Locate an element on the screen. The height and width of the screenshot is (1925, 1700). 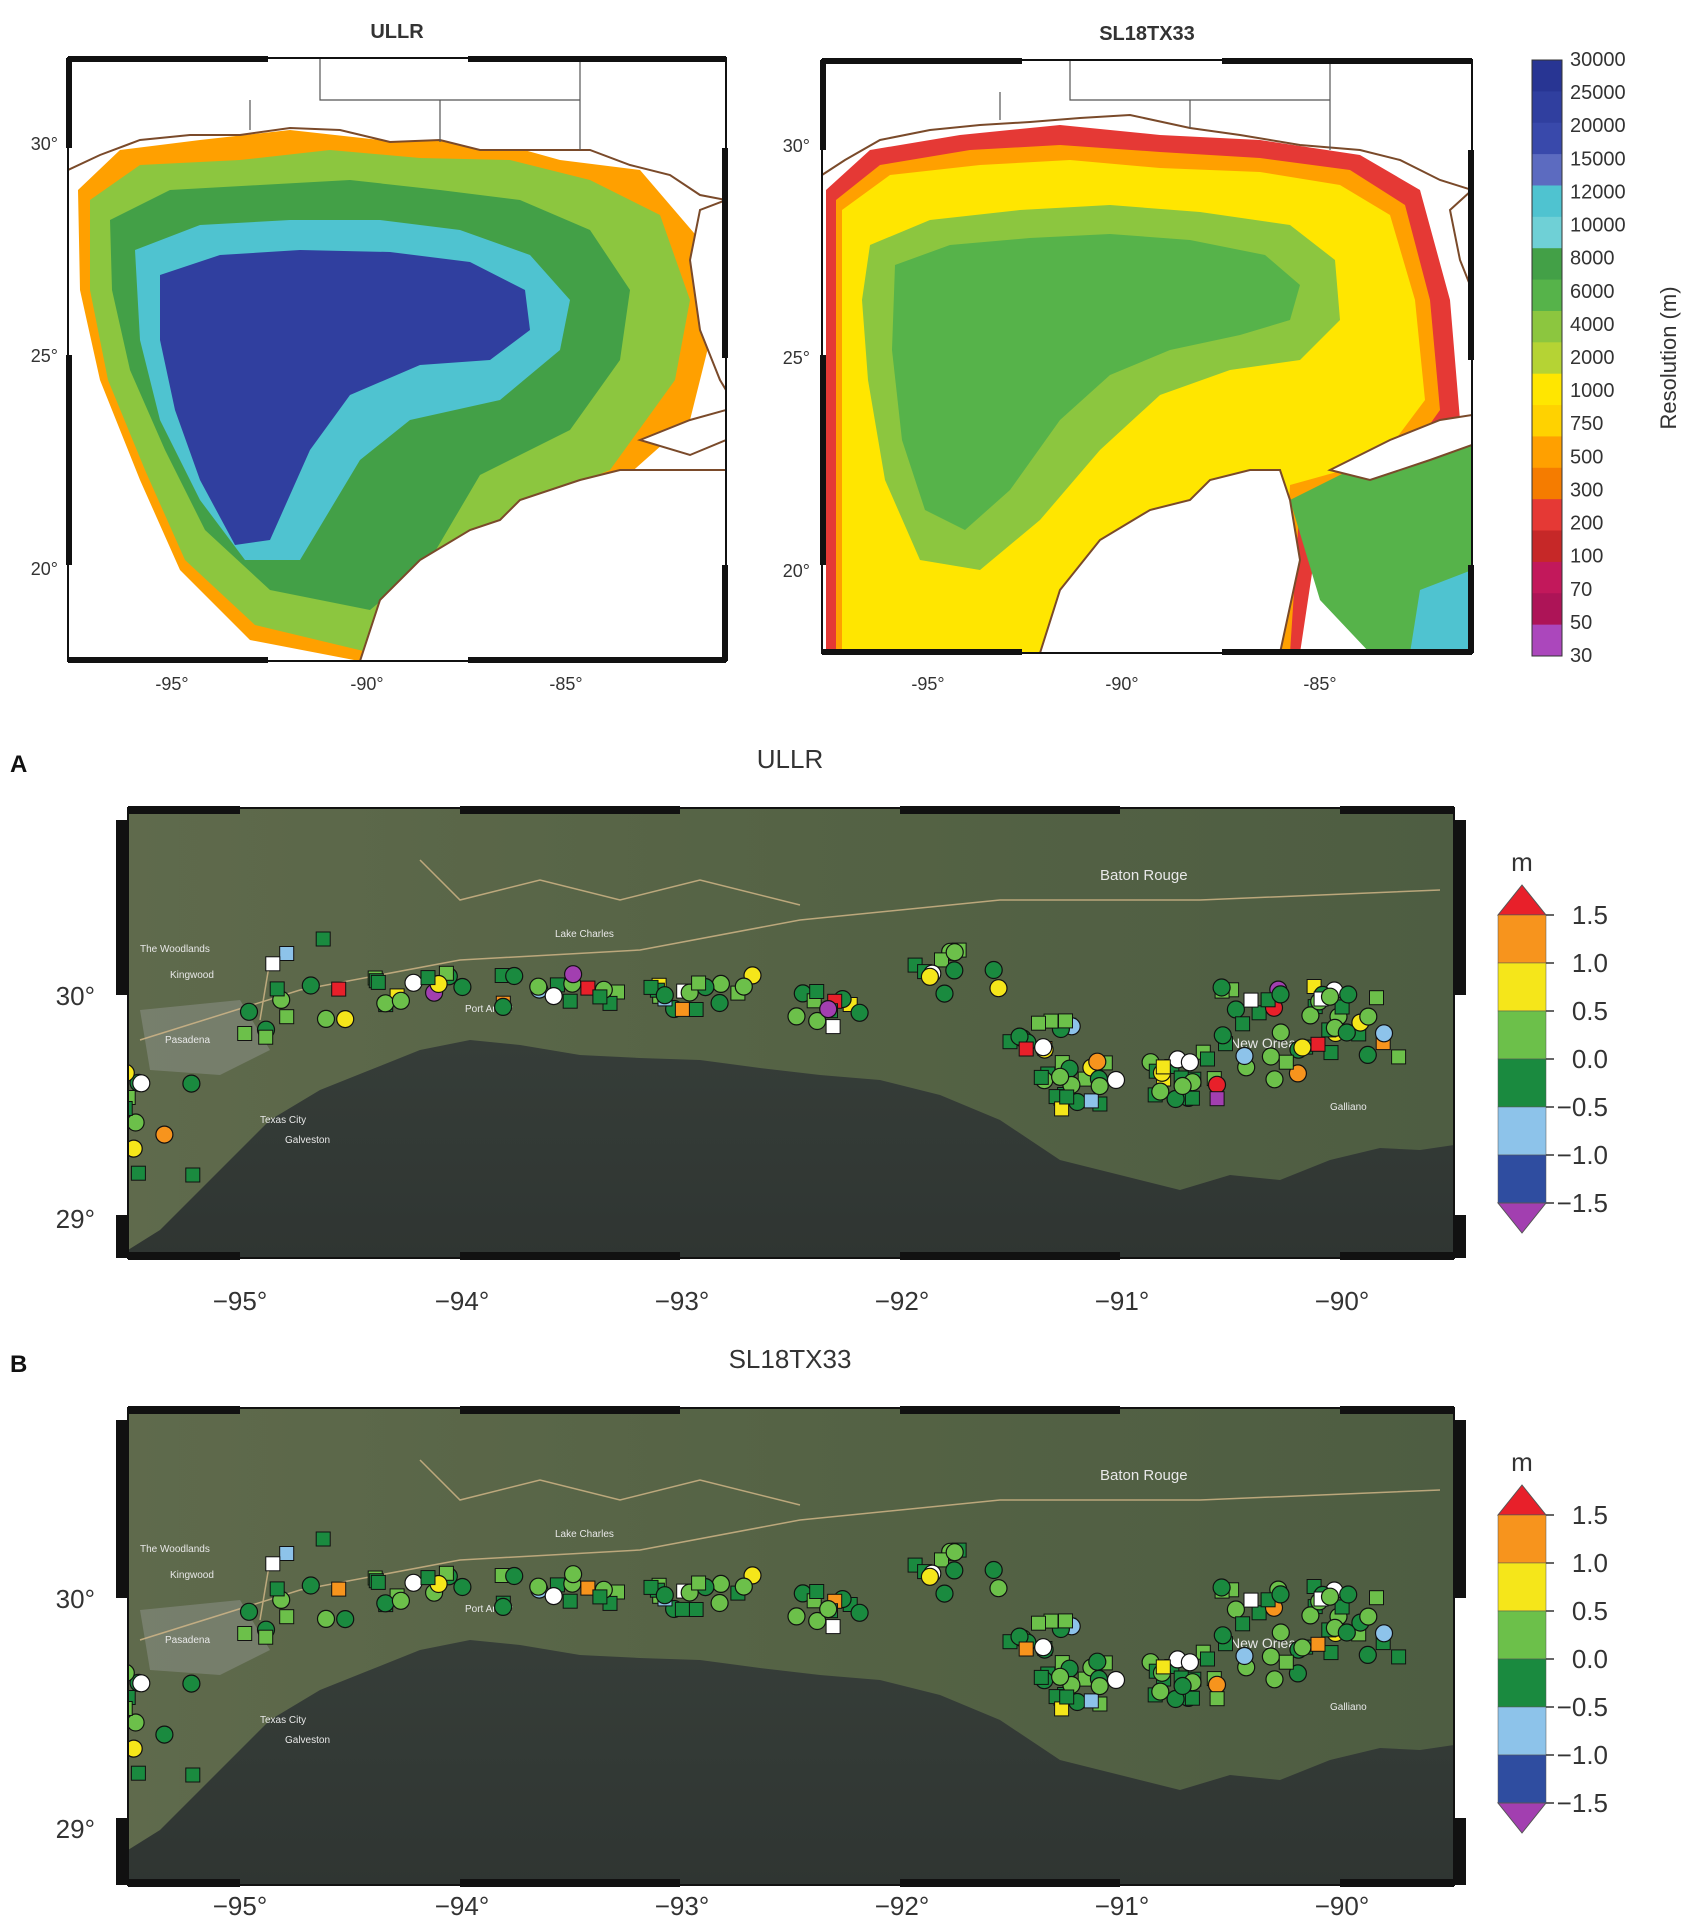
ullr-lon-95: -95° is located at coordinates (171, 684).